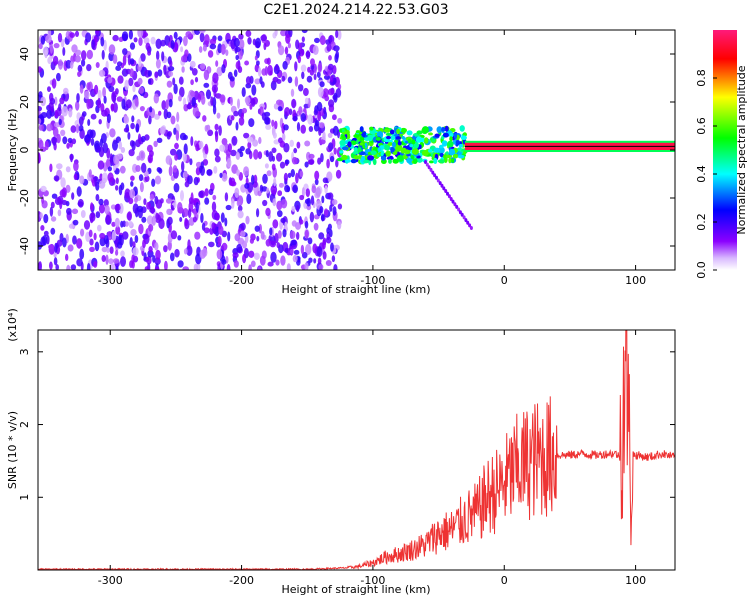 This screenshot has height=600, width=750. I want to click on y-tick-label: 40, so click(24, 54).